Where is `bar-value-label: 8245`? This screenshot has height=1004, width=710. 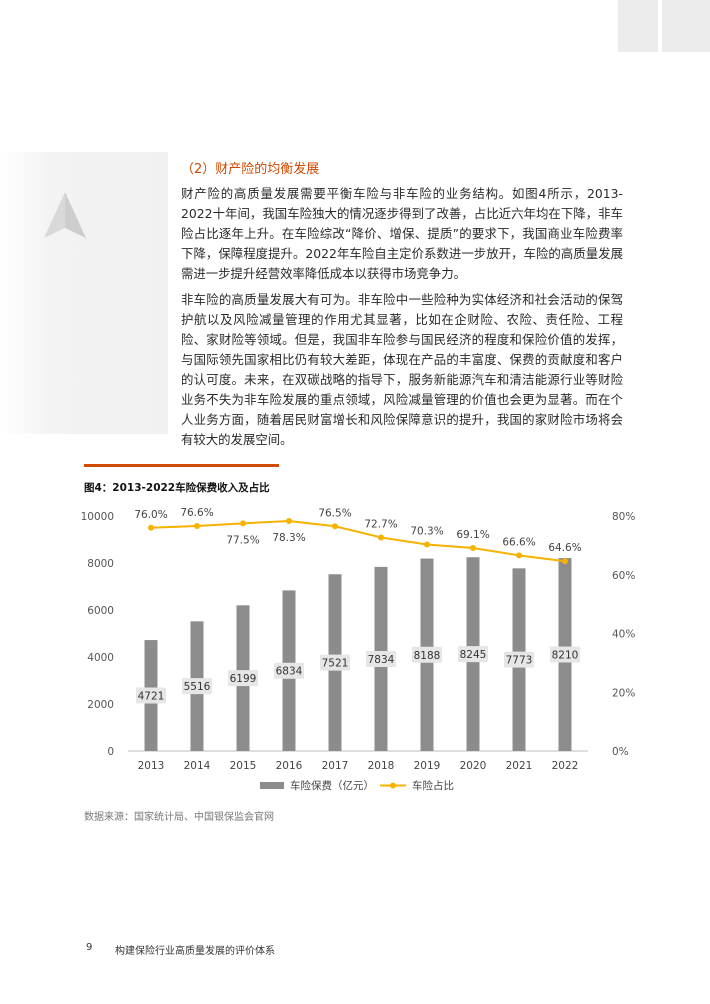 bar-value-label: 8245 is located at coordinates (473, 655).